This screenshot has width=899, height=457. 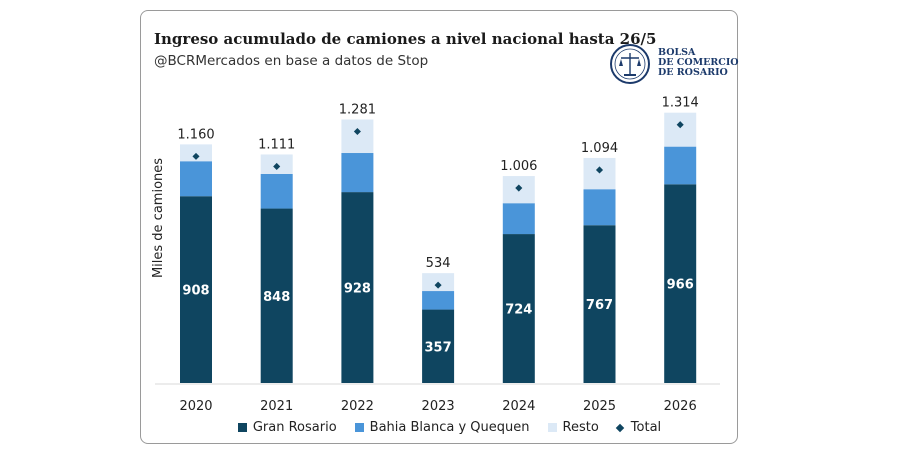 I want to click on bar-gran-rosario-2024, so click(x=518, y=308).